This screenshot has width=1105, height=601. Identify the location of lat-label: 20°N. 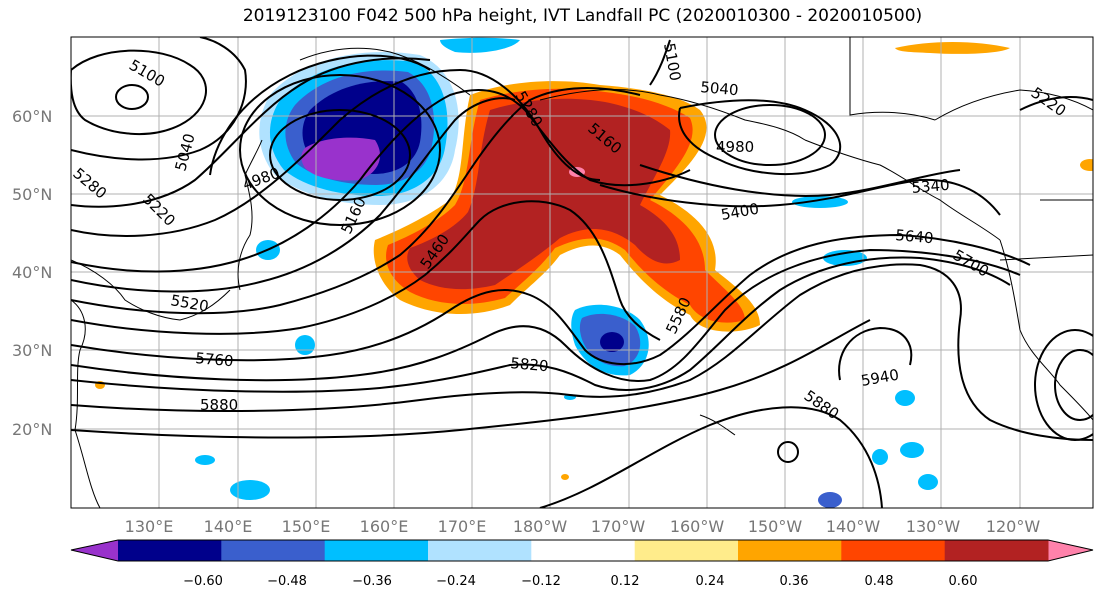
(32, 429).